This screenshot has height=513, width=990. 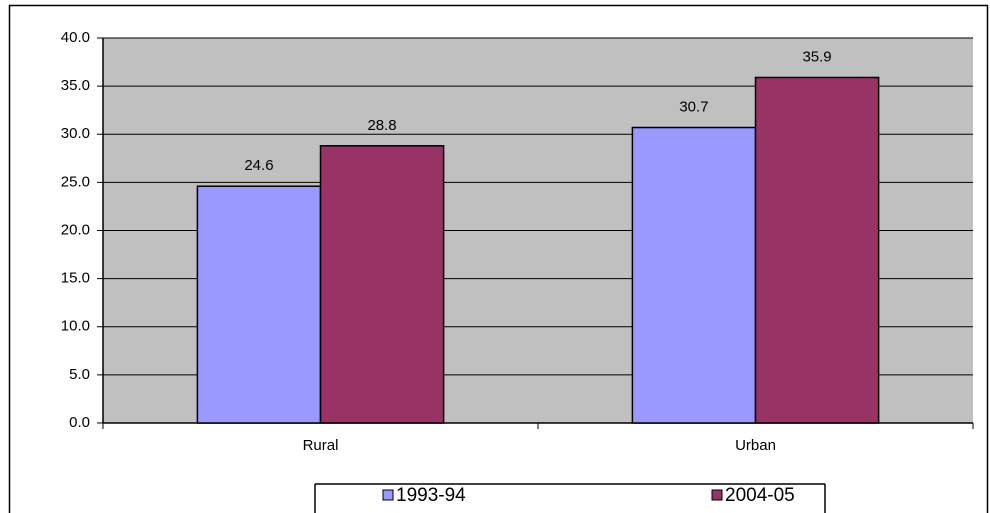 What do you see at coordinates (79, 374) in the screenshot?
I see `y-tick-label: 5.0` at bounding box center [79, 374].